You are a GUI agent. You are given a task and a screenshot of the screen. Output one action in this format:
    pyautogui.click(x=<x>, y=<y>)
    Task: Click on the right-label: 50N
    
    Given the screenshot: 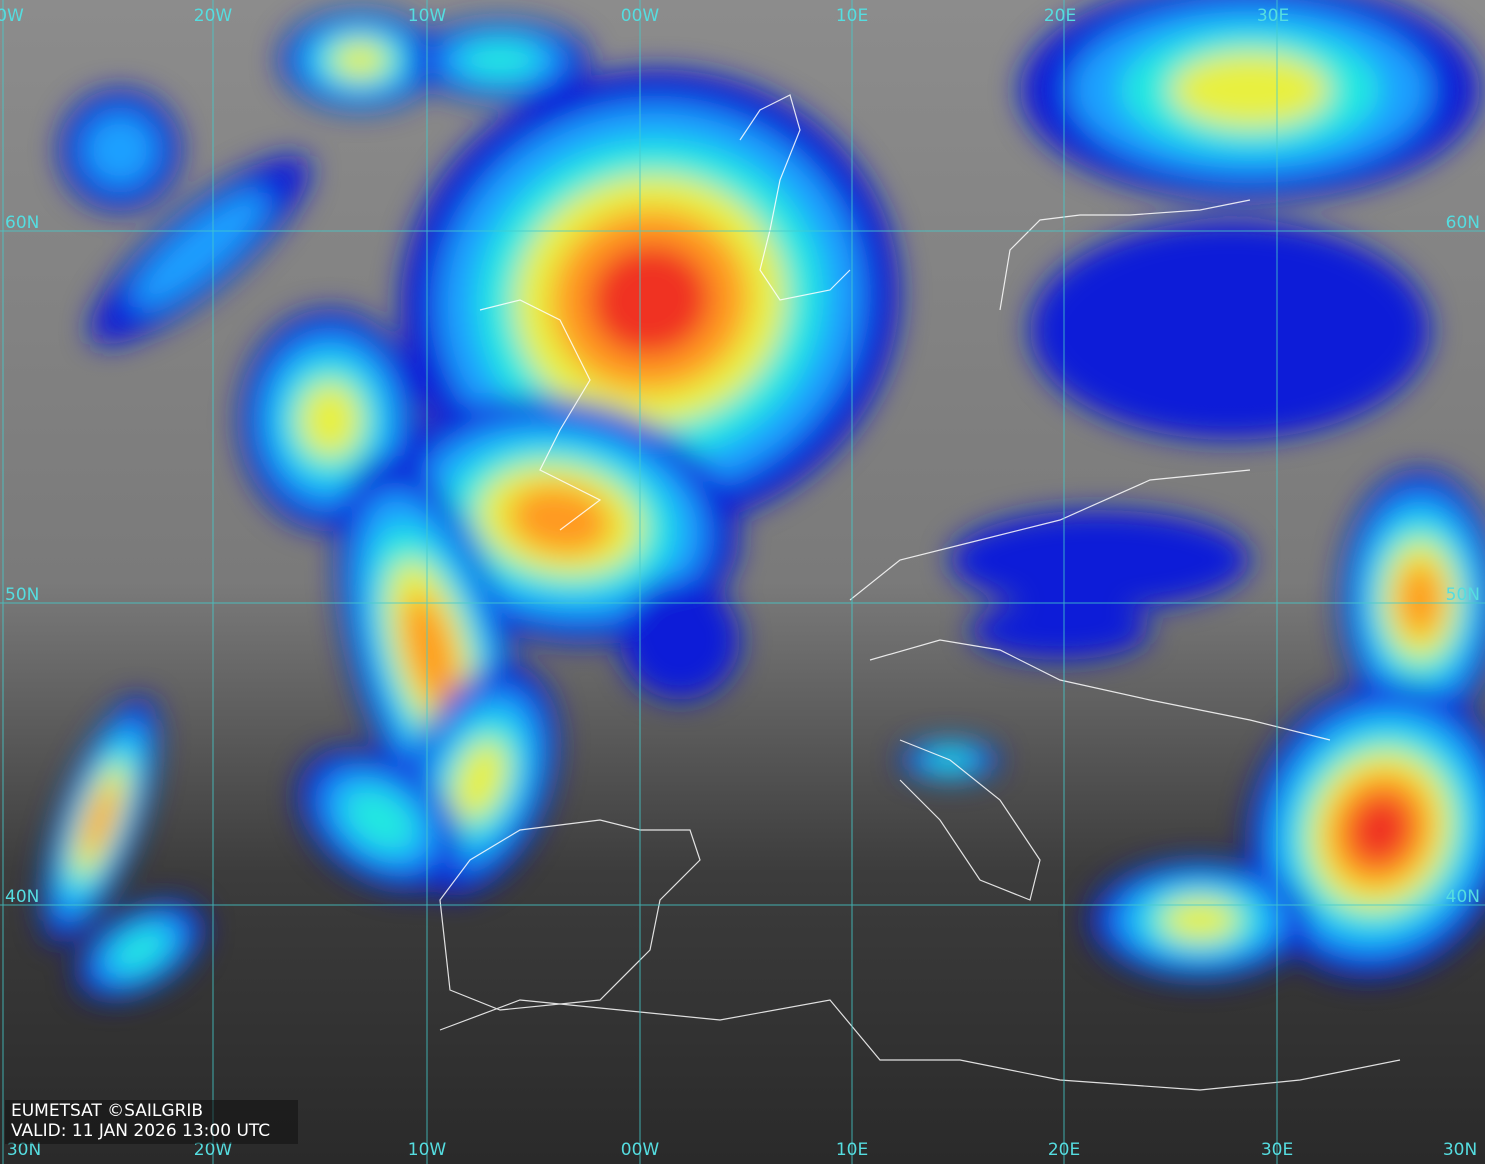 What is the action you would take?
    pyautogui.click(x=1463, y=595)
    